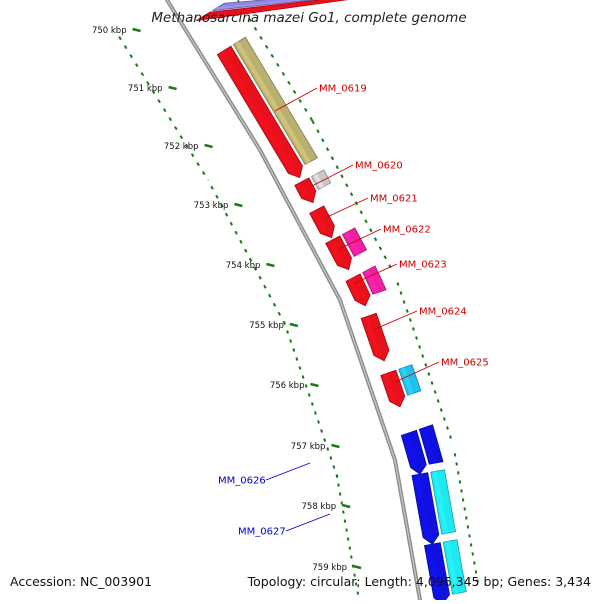 The width and height of the screenshot is (600, 604). What do you see at coordinates (423, 265) in the screenshot?
I see `gene-label-MM_0623: MM_0623` at bounding box center [423, 265].